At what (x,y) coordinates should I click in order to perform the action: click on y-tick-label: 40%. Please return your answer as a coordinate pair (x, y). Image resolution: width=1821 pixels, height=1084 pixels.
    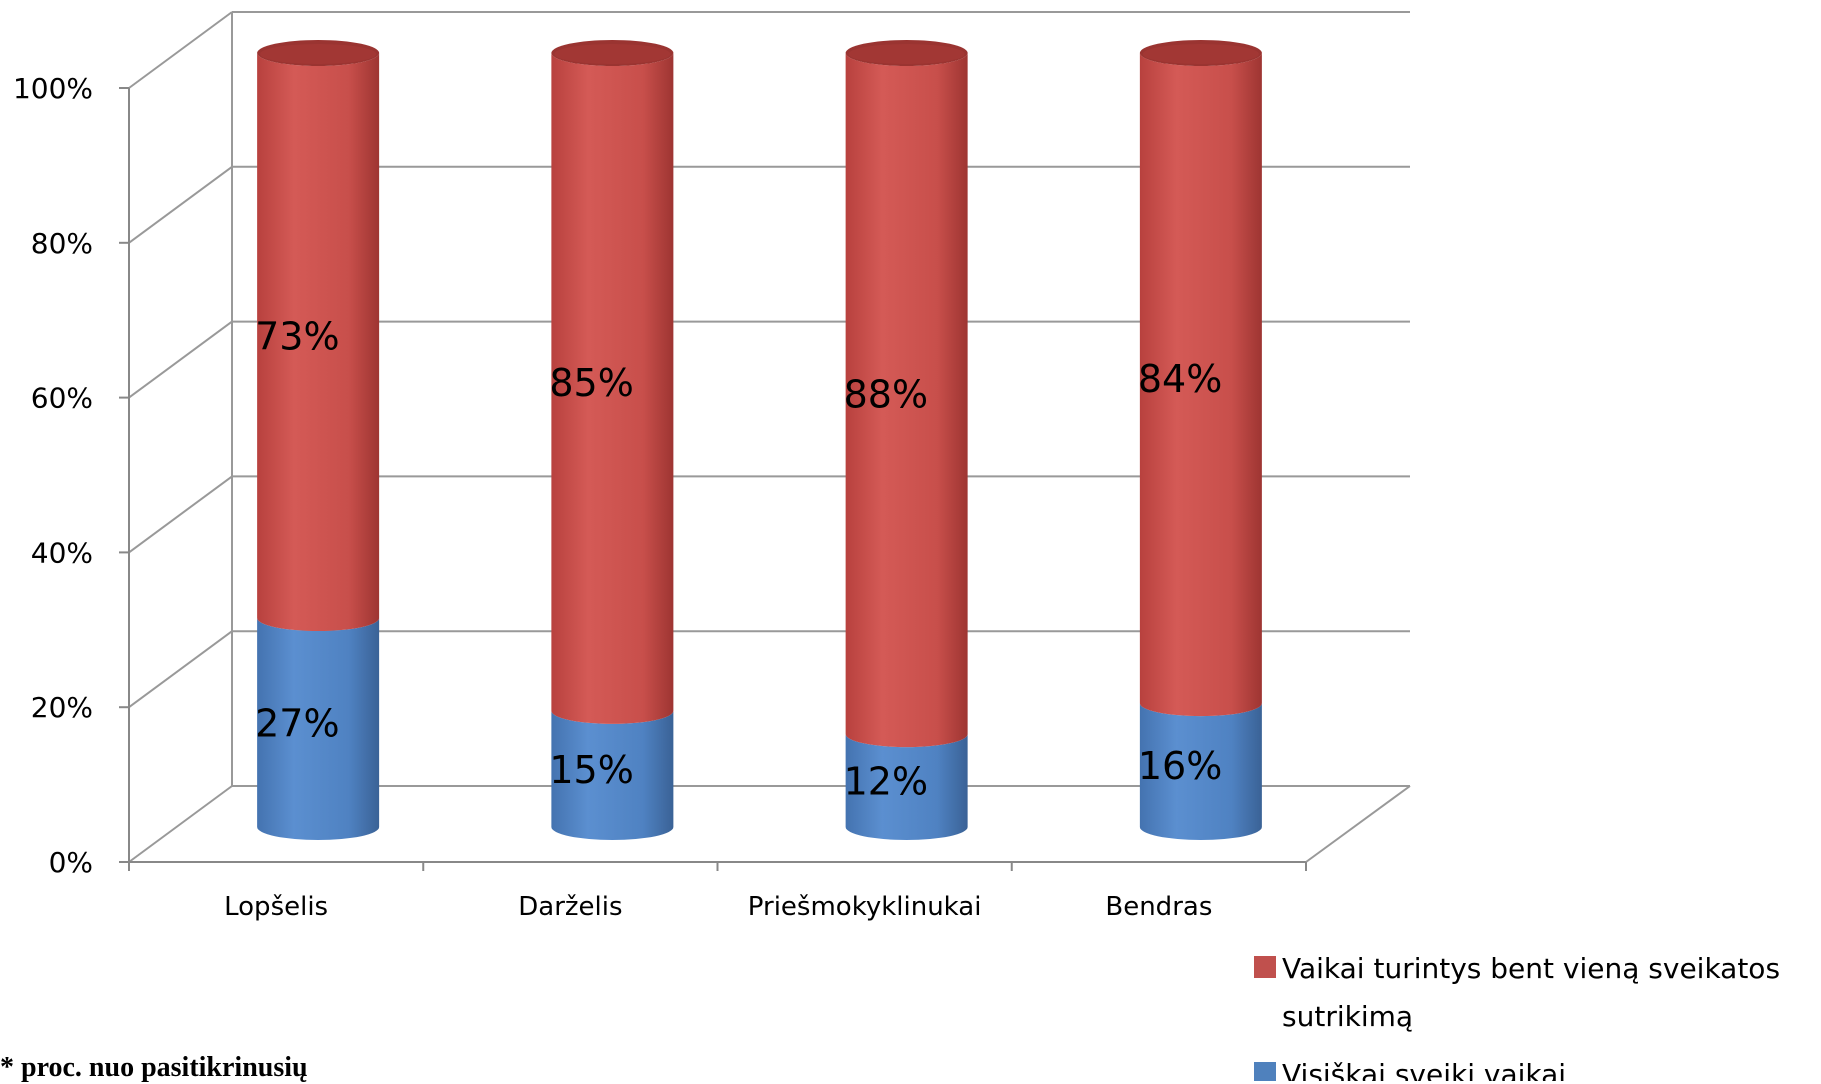
    Looking at the image, I should click on (62, 552).